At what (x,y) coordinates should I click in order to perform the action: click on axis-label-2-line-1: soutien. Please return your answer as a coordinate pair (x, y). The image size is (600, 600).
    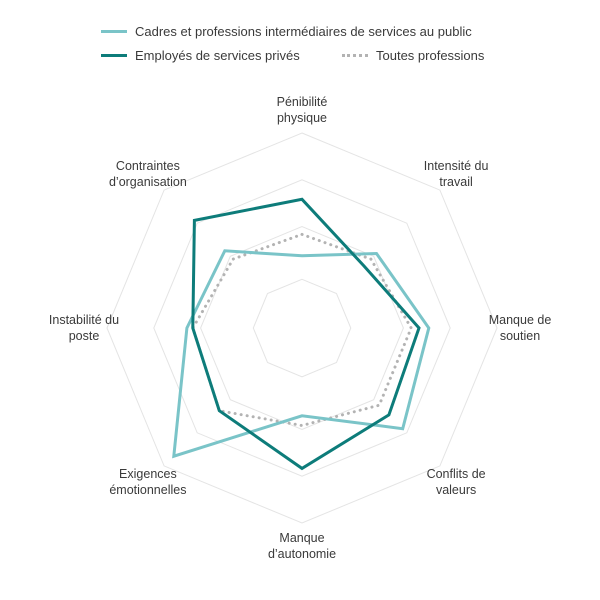
    Looking at the image, I should click on (520, 336).